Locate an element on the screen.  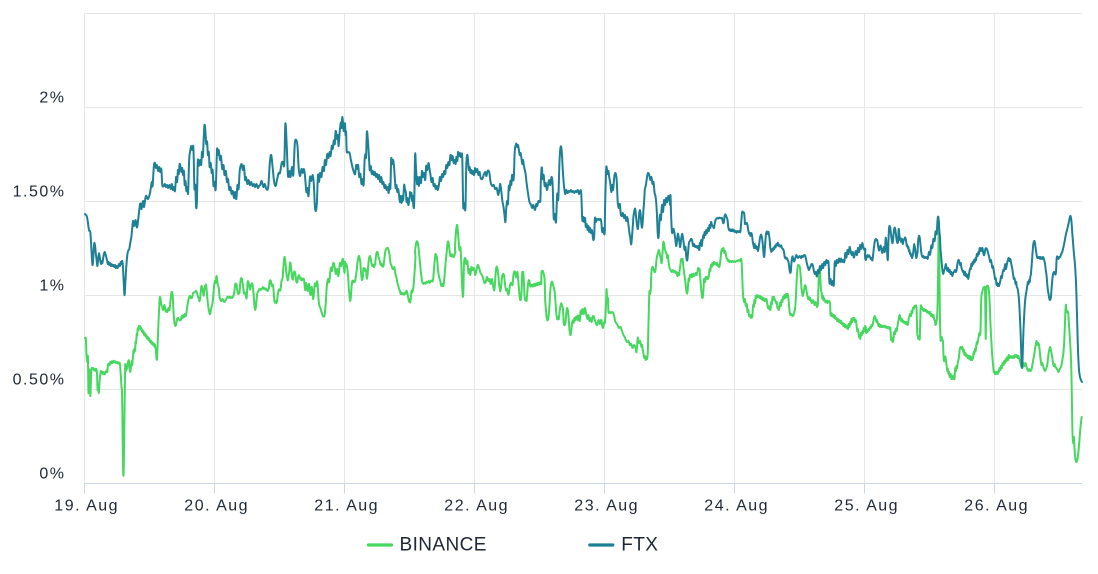
svg-text: 20. Aug is located at coordinates (216, 506).